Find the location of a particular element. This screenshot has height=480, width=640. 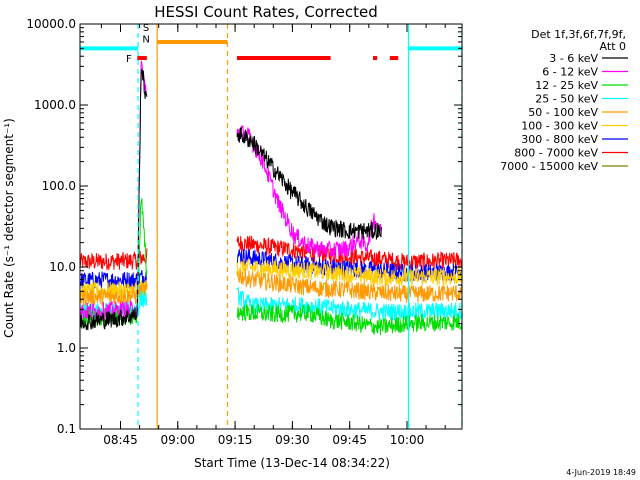

chart-title: HESSI Count Rates, Corrected is located at coordinates (266, 12).